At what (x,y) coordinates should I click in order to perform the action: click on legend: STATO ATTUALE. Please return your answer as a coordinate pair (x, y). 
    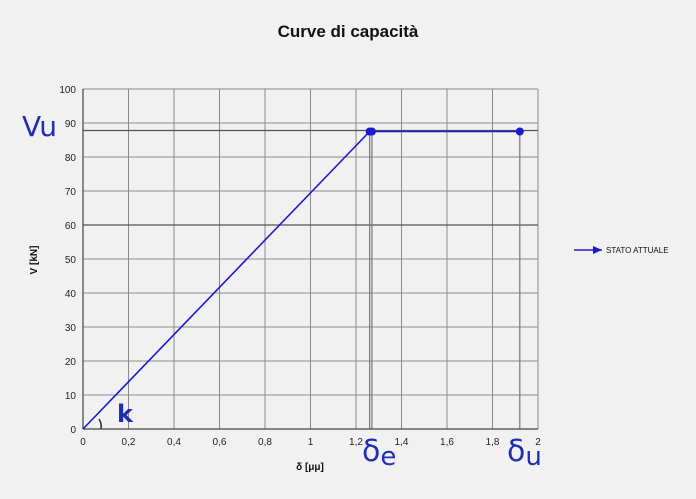
    Looking at the image, I should click on (621, 250).